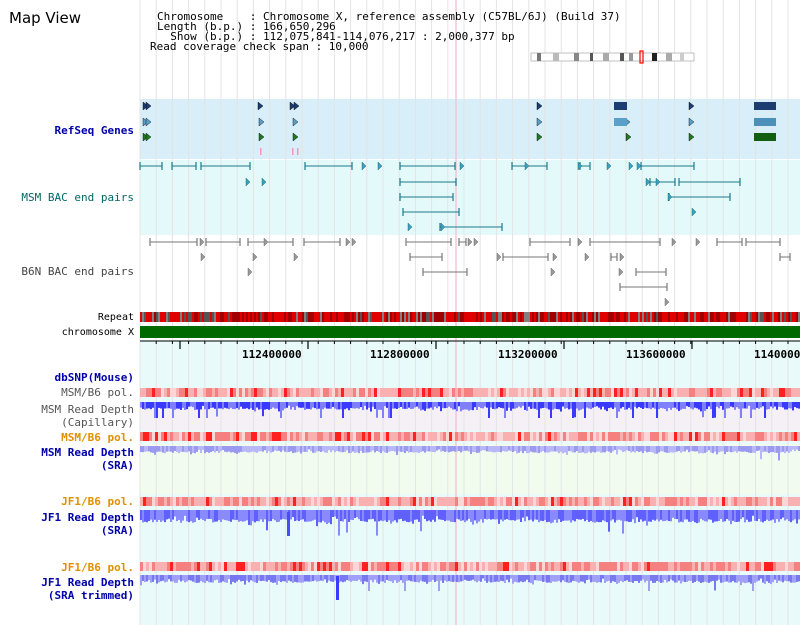 This screenshot has height=625, width=800. Describe the element at coordinates (470, 242) in the screenshot. I see `b6n-bac-arrow` at that location.